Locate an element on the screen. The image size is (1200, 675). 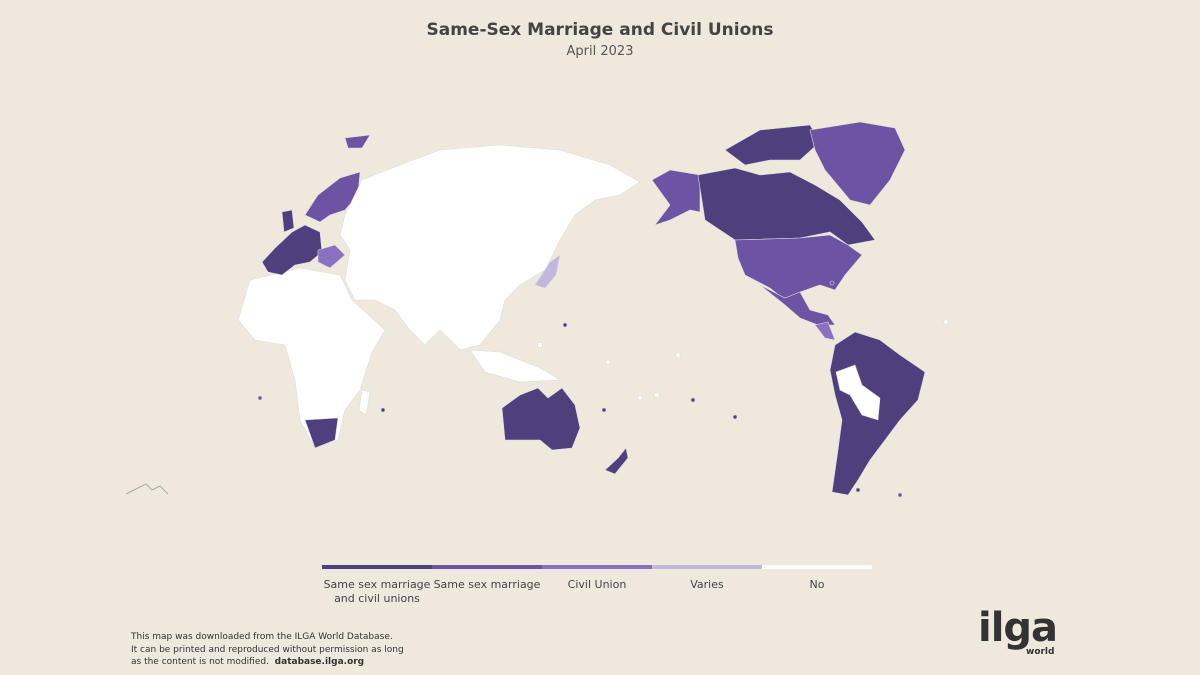
logo: ilga is located at coordinates (1018, 628).